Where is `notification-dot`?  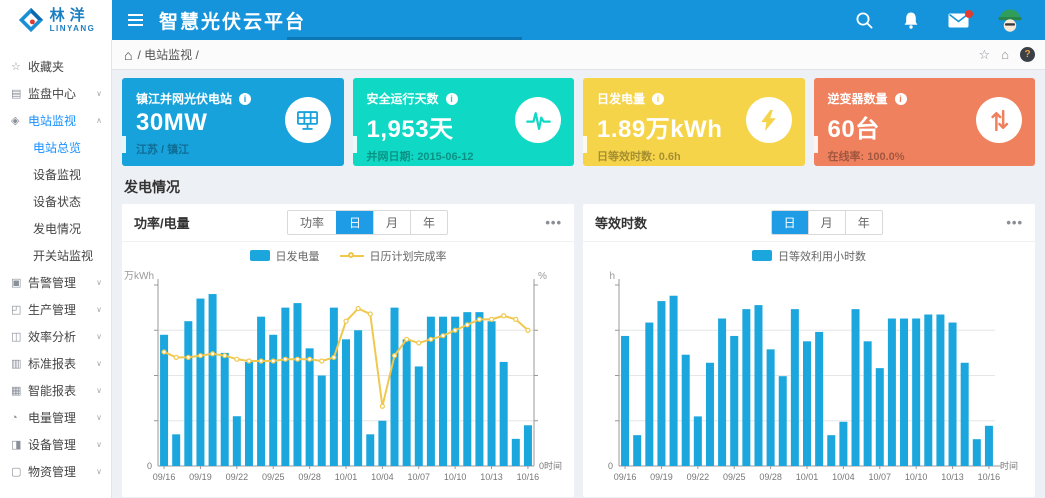
notification-dot is located at coordinates (969, 13).